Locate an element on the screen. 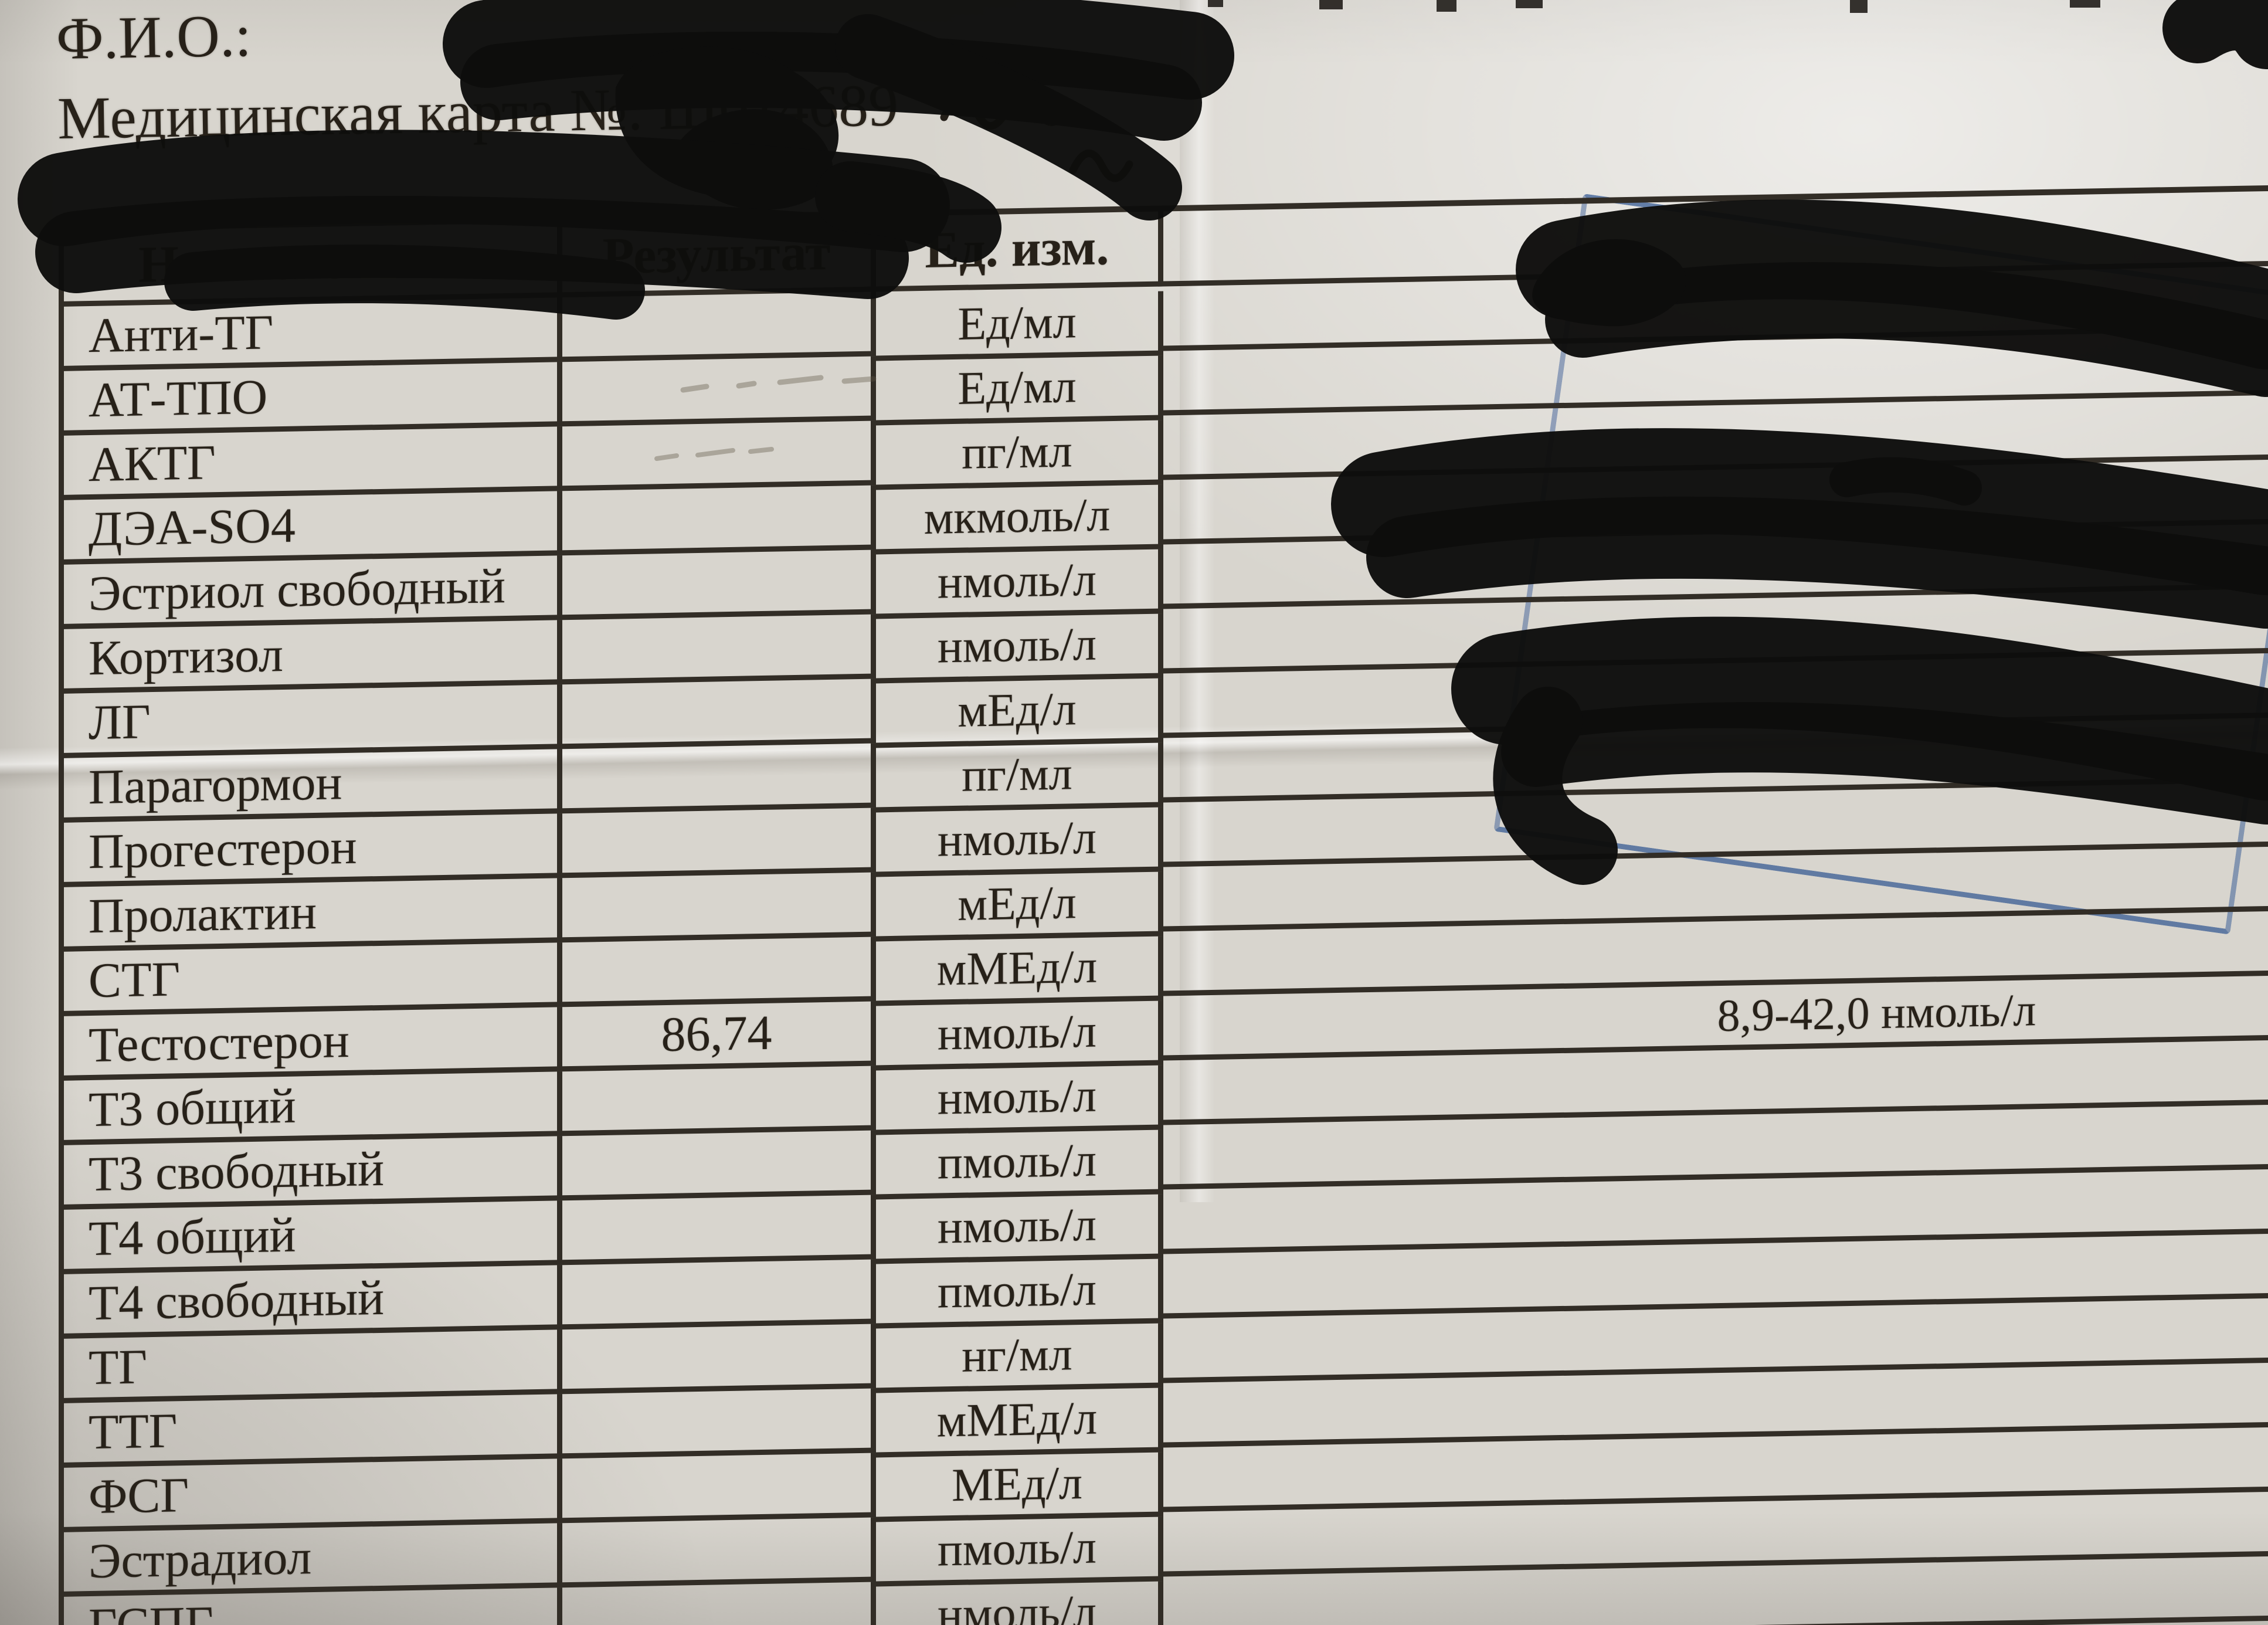 The image size is (2268, 1625). fio-label: Ф.И.О.: is located at coordinates (154, 37).